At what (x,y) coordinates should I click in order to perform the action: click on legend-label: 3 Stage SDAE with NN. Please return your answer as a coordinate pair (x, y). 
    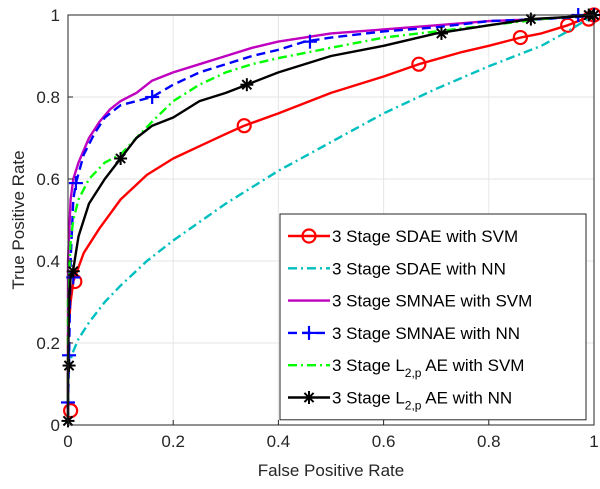
    Looking at the image, I should click on (419, 268).